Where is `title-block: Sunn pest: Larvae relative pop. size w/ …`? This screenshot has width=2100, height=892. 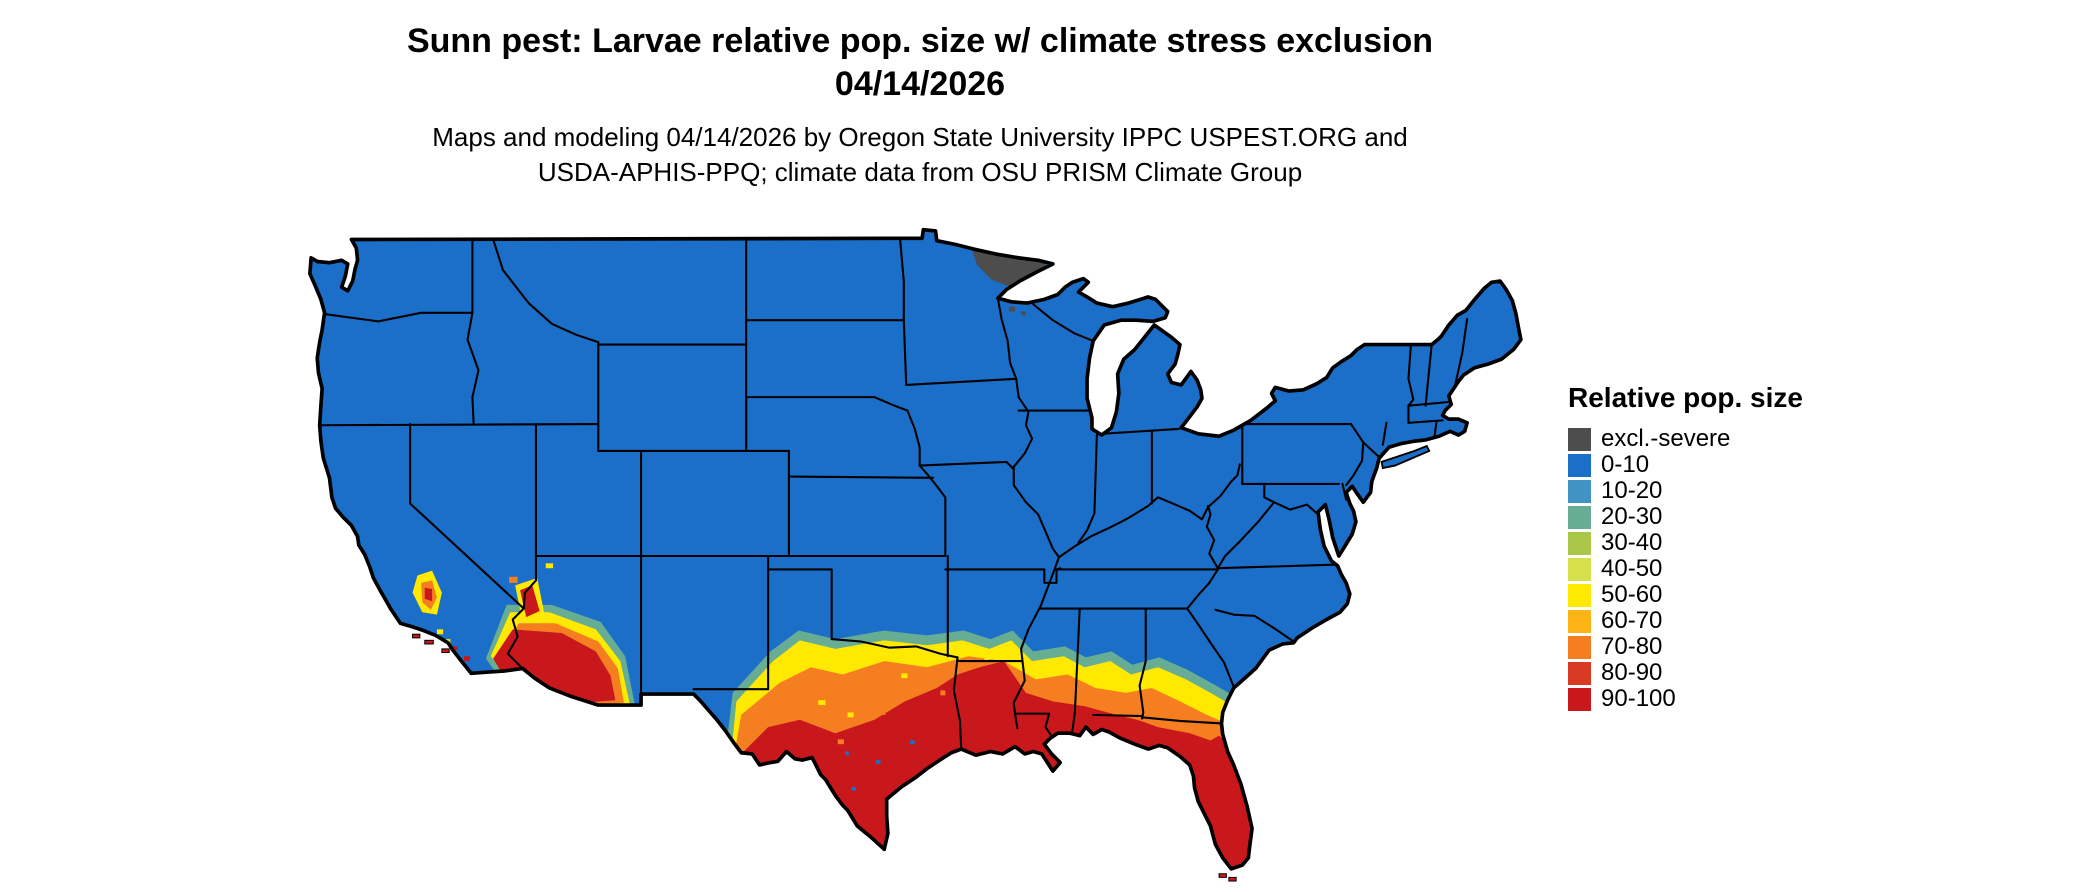
title-block: Sunn pest: Larvae relative pop. size w/ … is located at coordinates (920, 105).